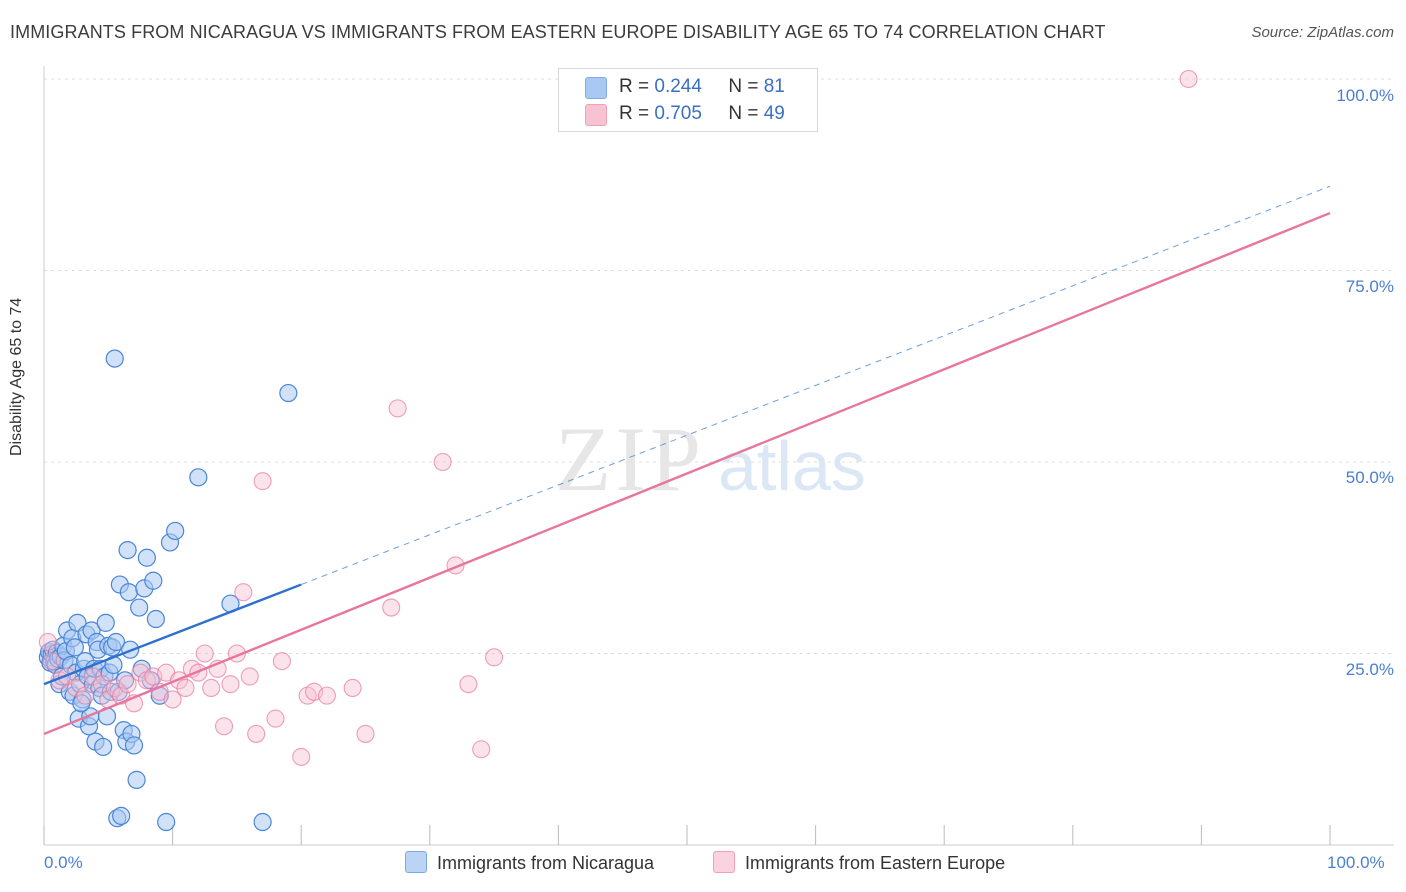 The image size is (1406, 892). Describe the element at coordinates (1369, 669) in the screenshot. I see `y-tick-label: 25.0%` at that location.